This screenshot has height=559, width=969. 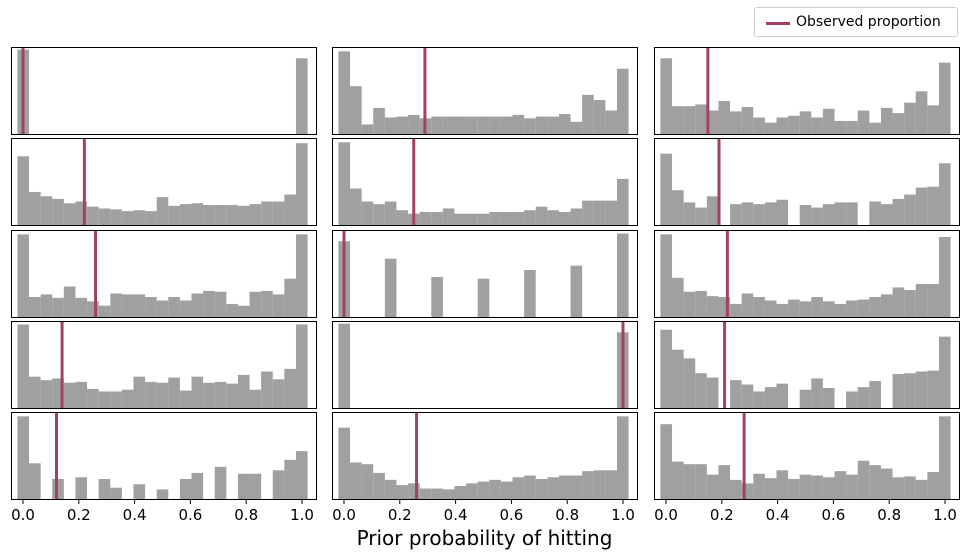 What do you see at coordinates (302, 515) in the screenshot?
I see `x-tick-label: 1.0` at bounding box center [302, 515].